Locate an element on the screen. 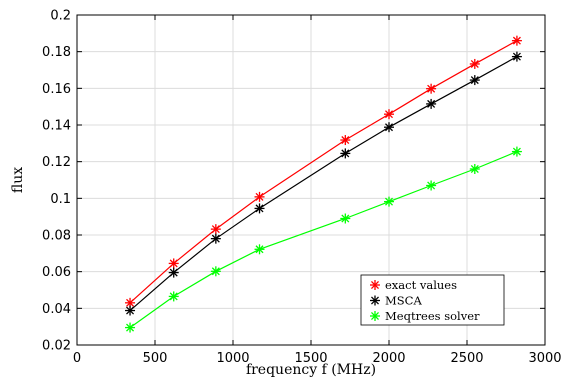 This screenshot has width=573, height=379. legend-entry-meqtrees-solver: Meqtrees solver is located at coordinates (432, 316).